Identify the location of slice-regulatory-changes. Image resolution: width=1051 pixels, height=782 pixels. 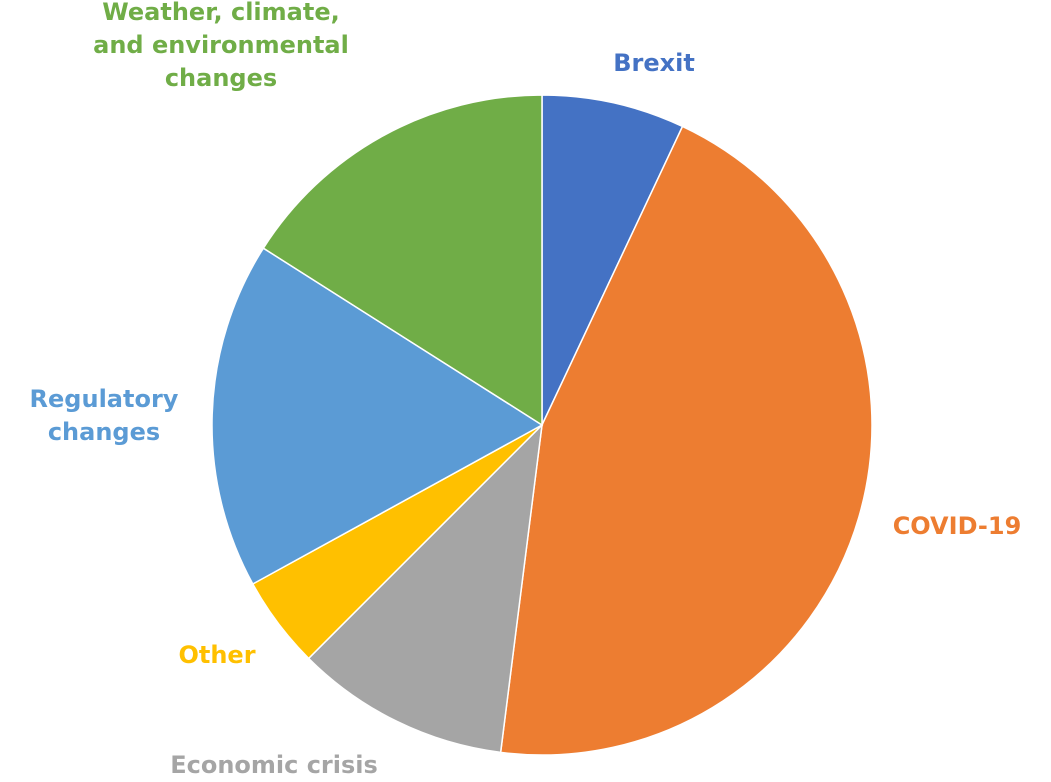
(377, 416).